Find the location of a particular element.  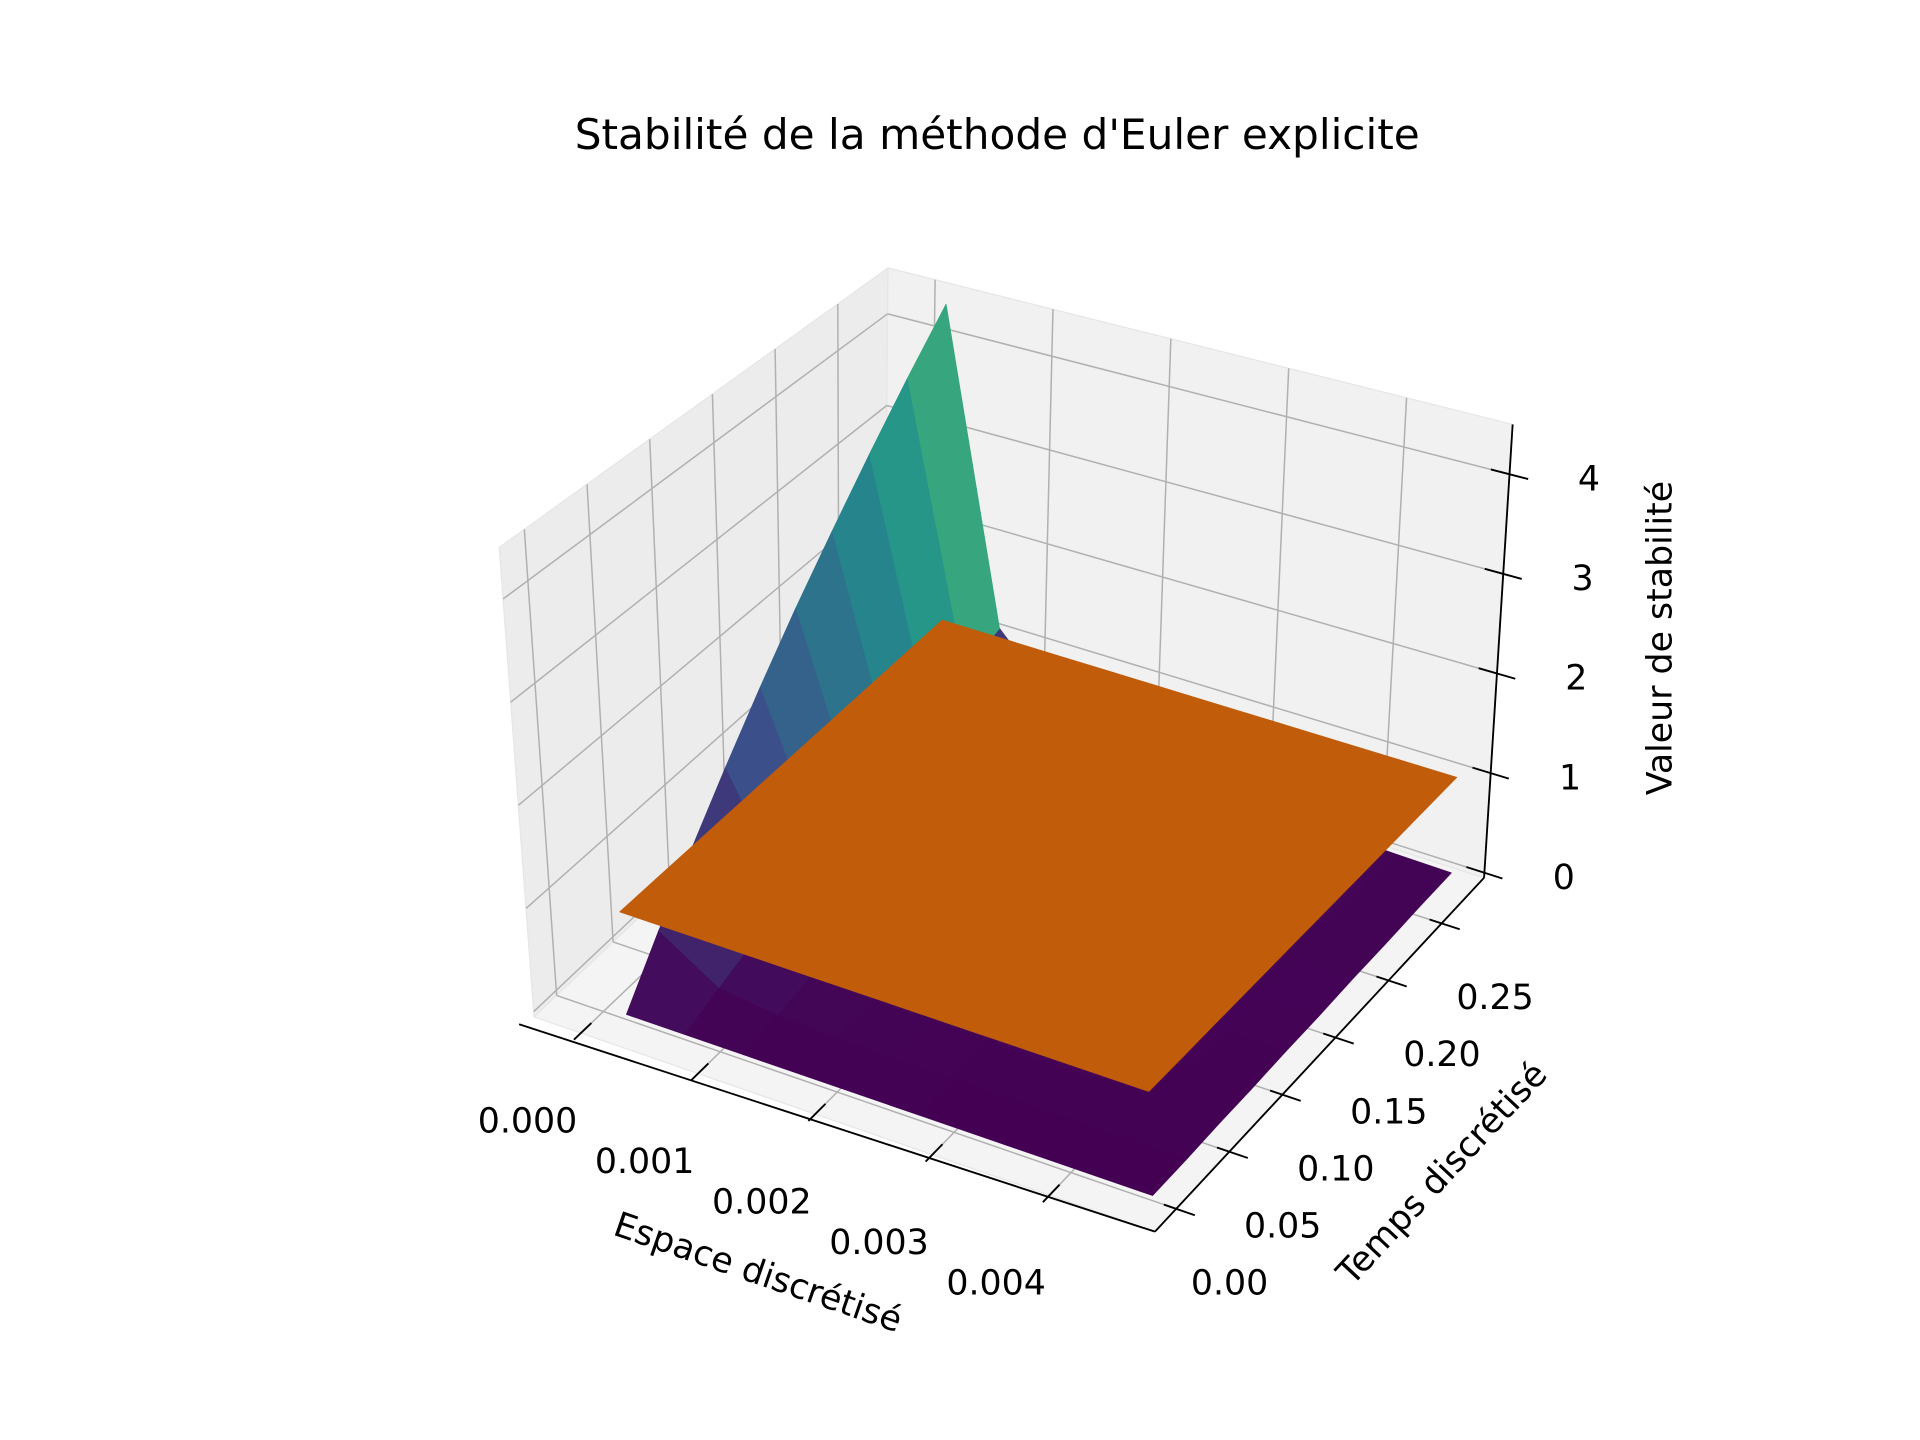

x-tick-label: 0.001 is located at coordinates (645, 1162).